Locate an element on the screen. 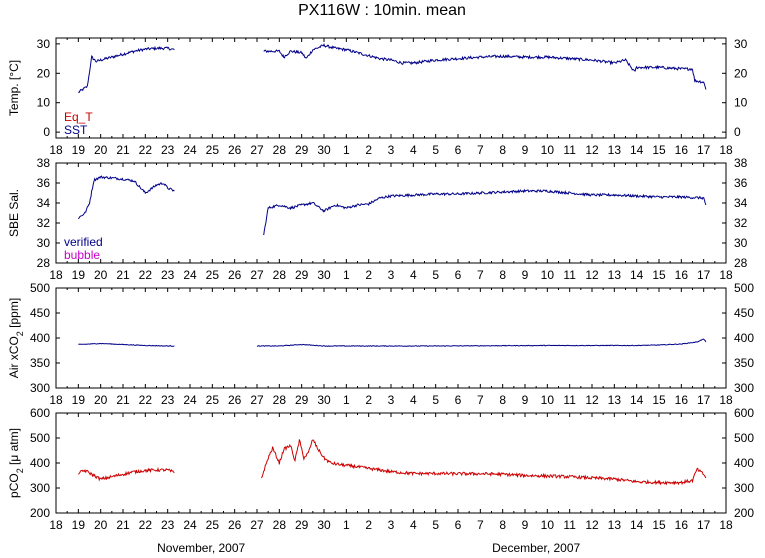 The height and width of the screenshot is (558, 765). y-tick-label: 400 is located at coordinates (40, 463).